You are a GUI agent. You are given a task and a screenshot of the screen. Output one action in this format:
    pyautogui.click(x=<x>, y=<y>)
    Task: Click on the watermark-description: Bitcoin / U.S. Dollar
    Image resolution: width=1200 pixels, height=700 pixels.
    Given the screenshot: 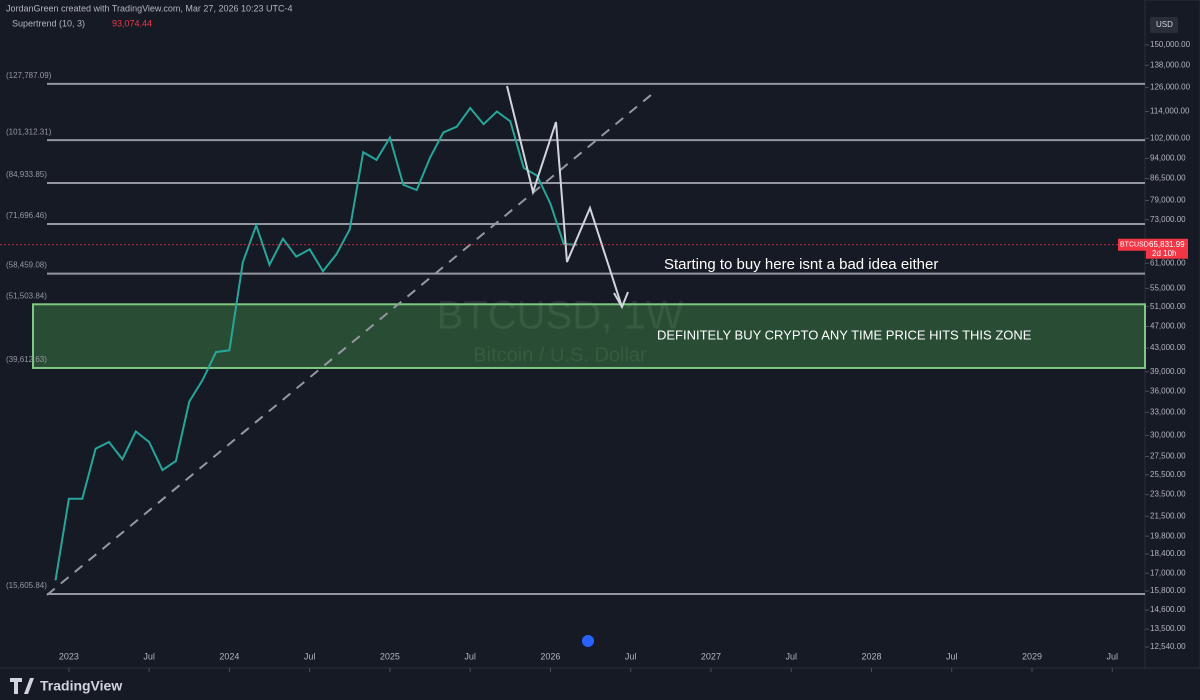 What is the action you would take?
    pyautogui.click(x=560, y=355)
    